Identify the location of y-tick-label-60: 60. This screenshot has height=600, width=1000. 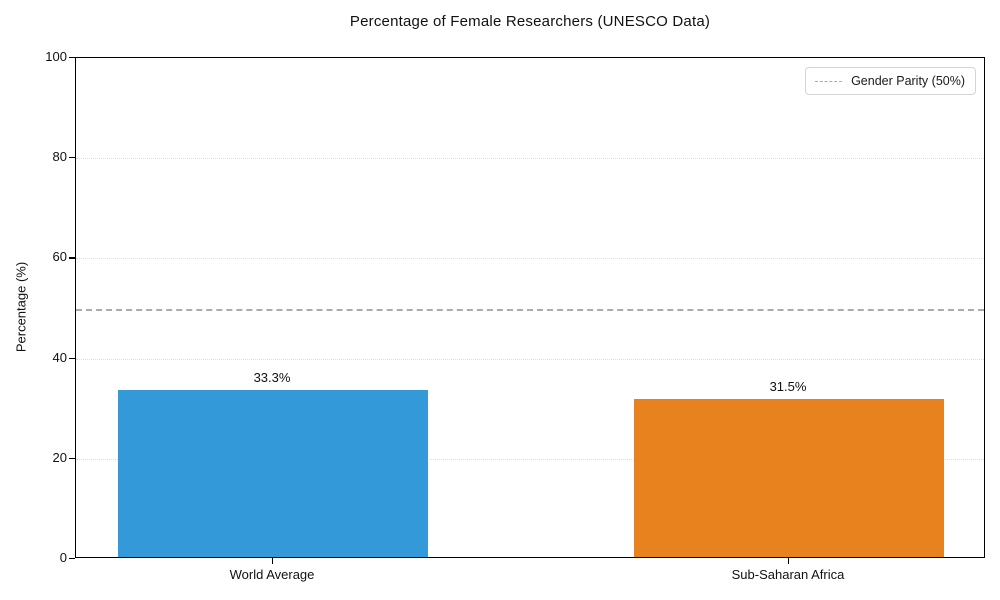
(59, 257).